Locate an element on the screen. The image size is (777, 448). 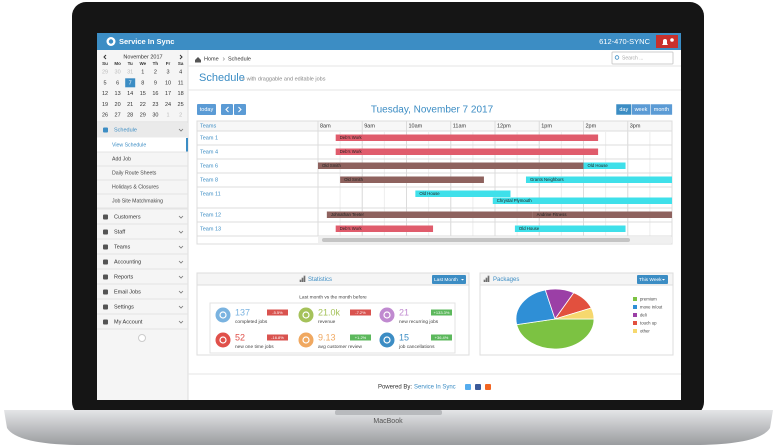
menu-item: Reports is located at coordinates (124, 277).